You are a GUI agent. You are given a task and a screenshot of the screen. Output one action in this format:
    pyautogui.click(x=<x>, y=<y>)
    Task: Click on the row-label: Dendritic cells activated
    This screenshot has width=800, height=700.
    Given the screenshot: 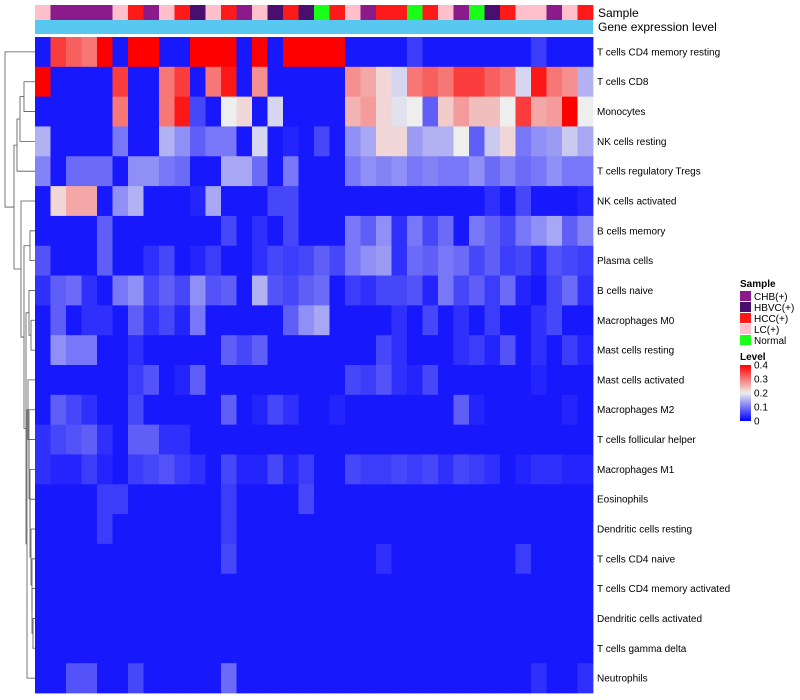 What is the action you would take?
    pyautogui.click(x=649, y=619)
    